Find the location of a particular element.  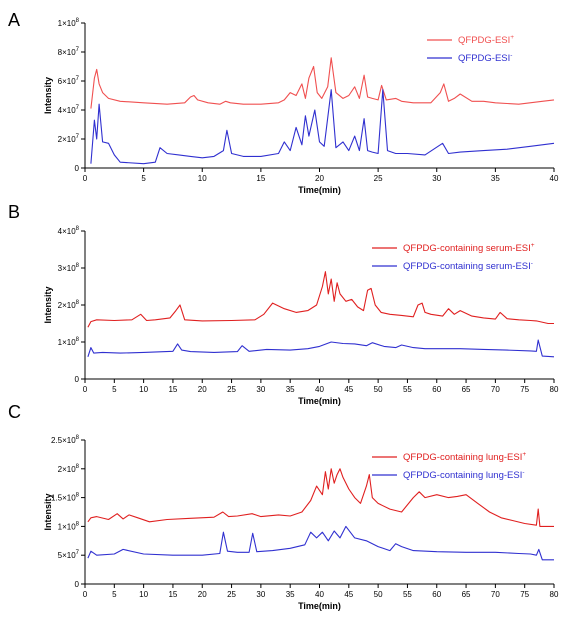

y-tick-label: 4×10⁸ is located at coordinates (69, 231).